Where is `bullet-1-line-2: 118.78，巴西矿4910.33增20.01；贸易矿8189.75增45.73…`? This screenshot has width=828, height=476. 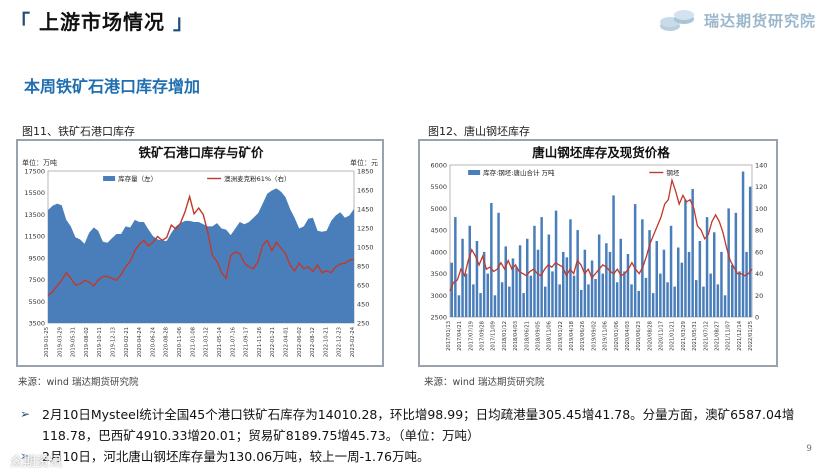 bullet-1-line-2: 118.78，巴西矿4910.33增20.01；贸易矿8189.75增45.73… is located at coordinates (261, 435).